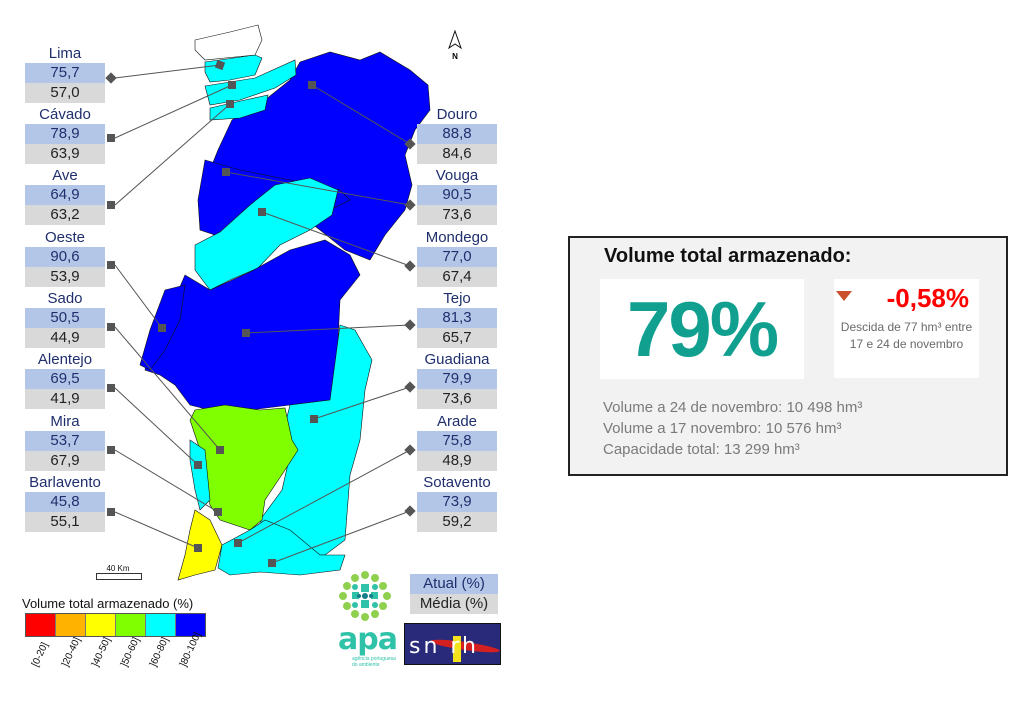 The width and height of the screenshot is (1024, 720). I want to click on basin-label-barlavento: Barlavento 45,8 55,1, so click(65, 503).